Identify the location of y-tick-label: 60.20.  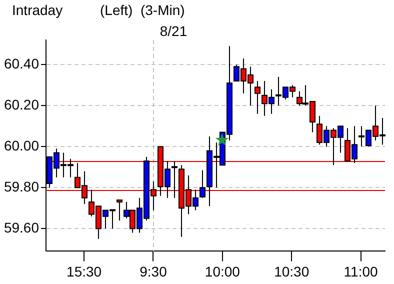
(22, 104).